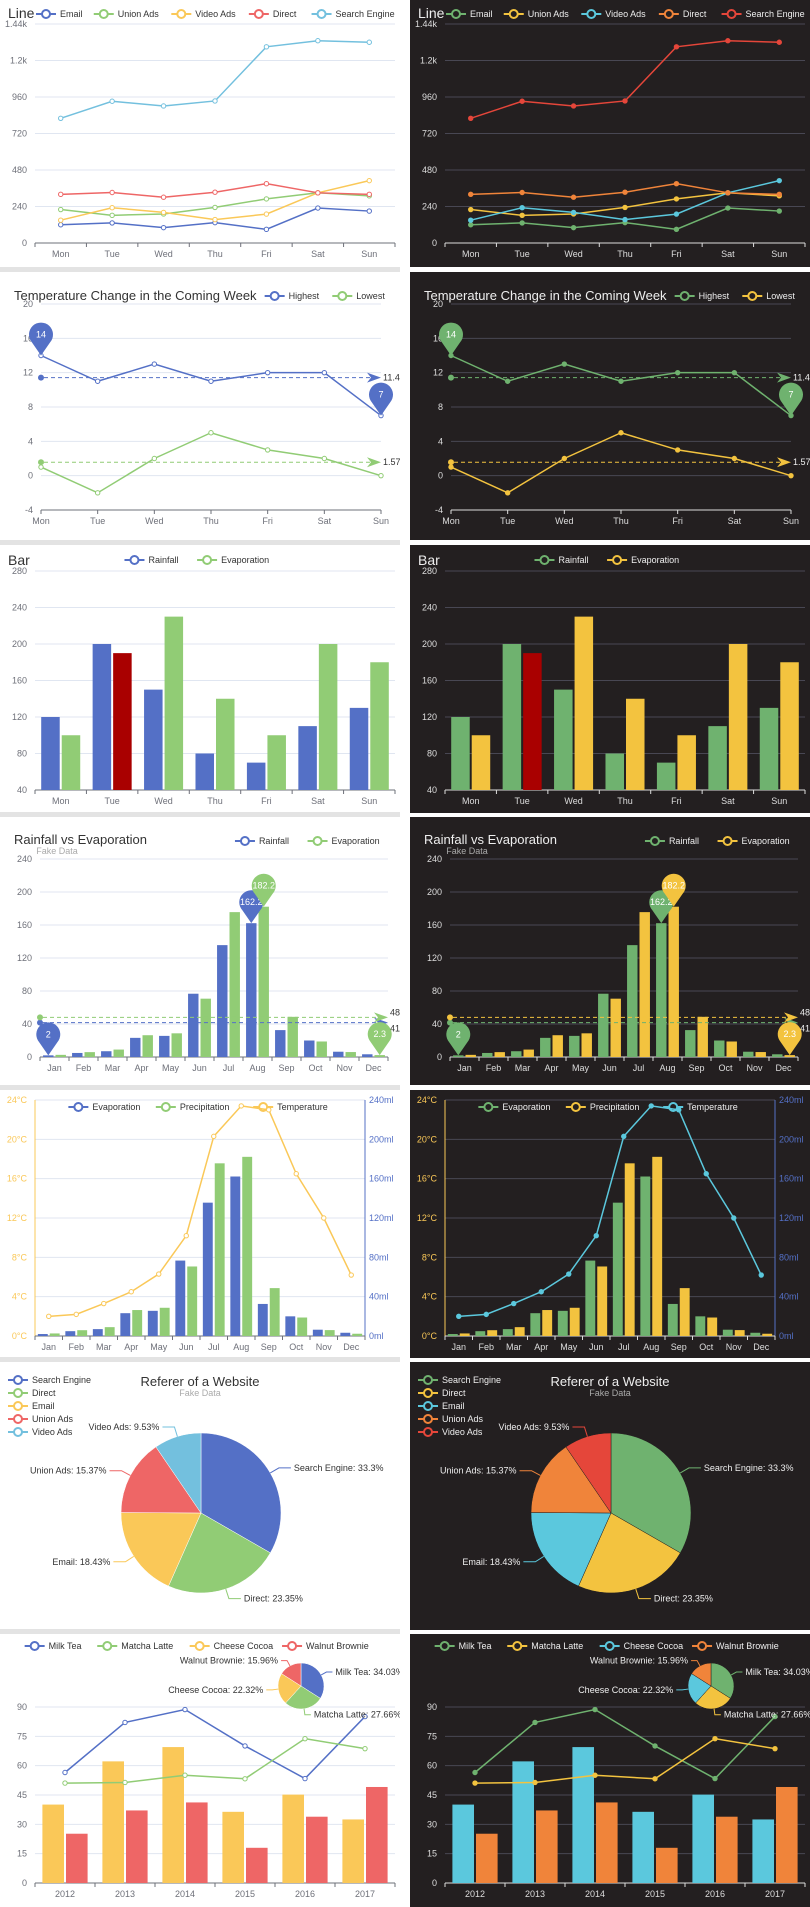  Describe the element at coordinates (571, 1549) in the screenshot. I see `pie-slice-email` at that location.